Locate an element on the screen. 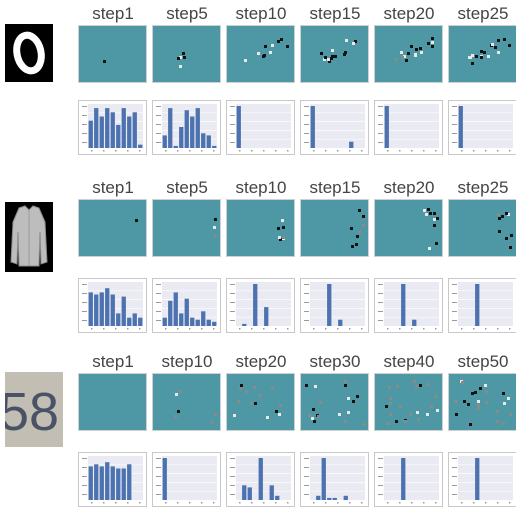 This screenshot has height=510, width=516. mnist-zero-image is located at coordinates (29, 53).